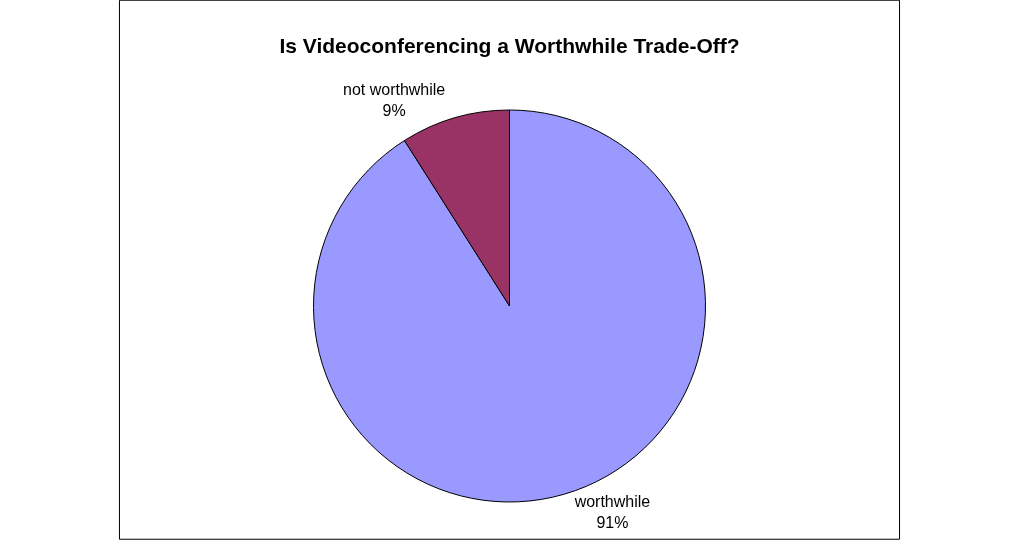 This screenshot has height=542, width=1019. What do you see at coordinates (509, 45) in the screenshot?
I see `chart-title: Is Videoconferencing a Worthwhile Trade-Off?` at bounding box center [509, 45].